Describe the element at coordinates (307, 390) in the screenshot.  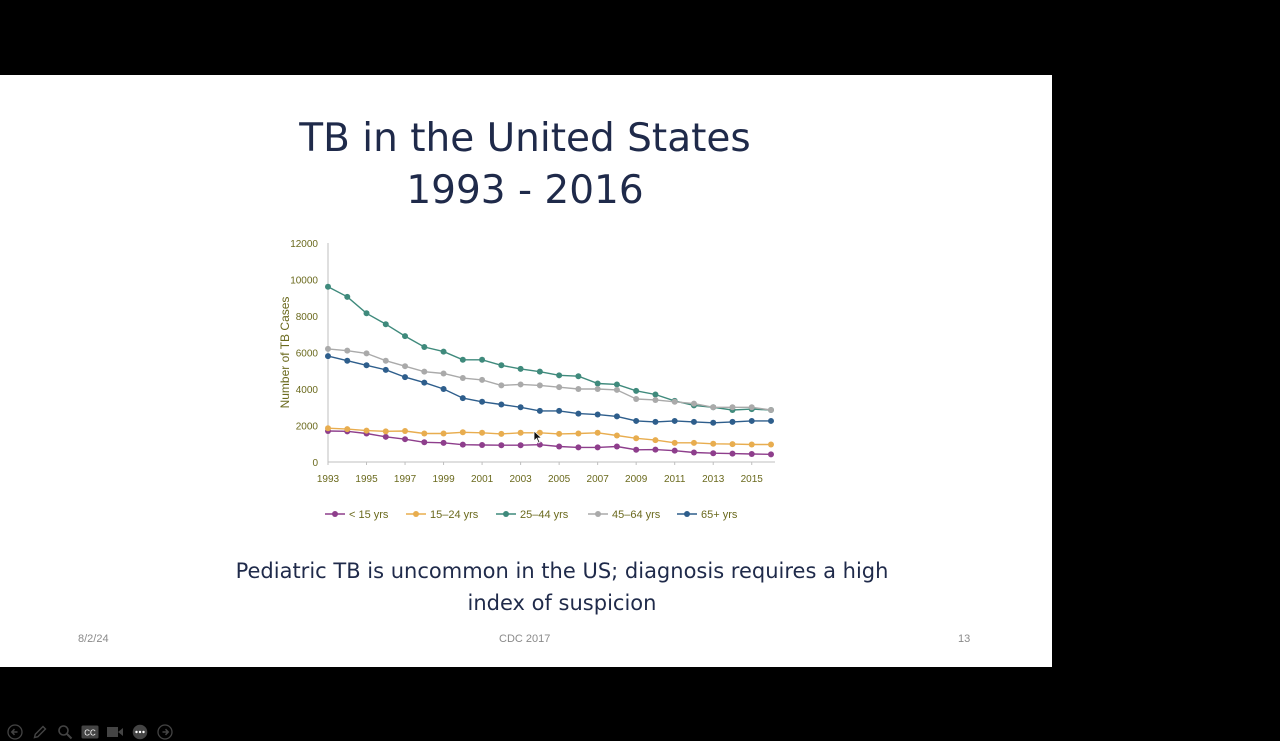
I see `y-tick-label: 4000` at that location.